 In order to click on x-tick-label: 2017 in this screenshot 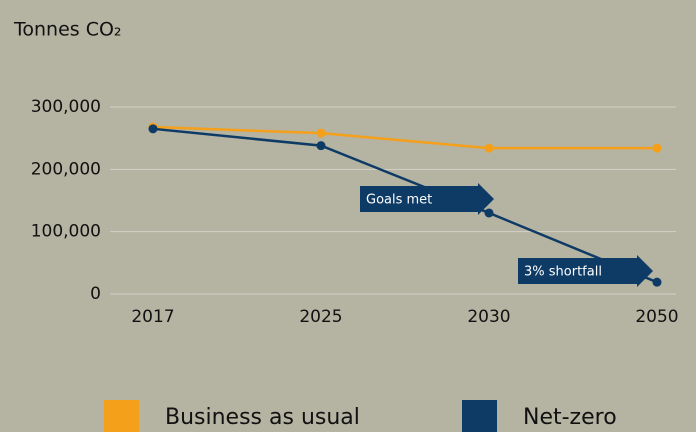, I will do `click(152, 317)`.